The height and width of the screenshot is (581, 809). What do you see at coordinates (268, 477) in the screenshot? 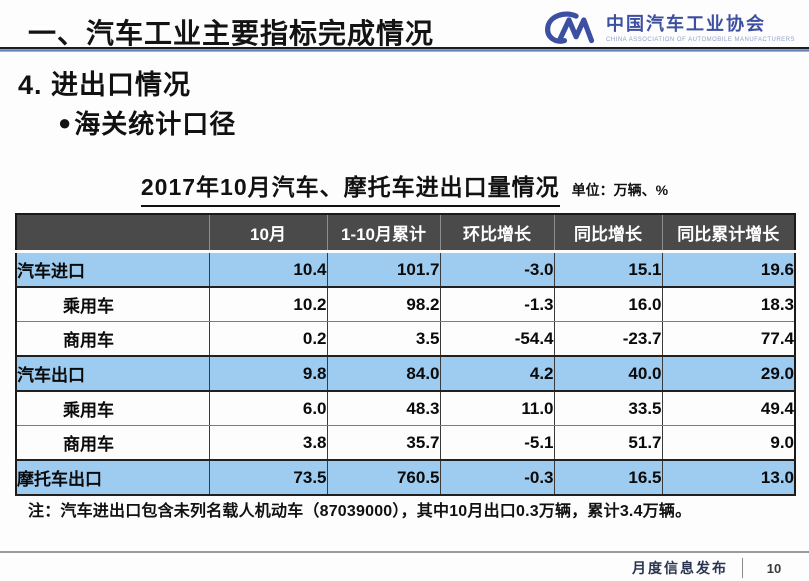
I see `cell-value: 73.5` at bounding box center [268, 477].